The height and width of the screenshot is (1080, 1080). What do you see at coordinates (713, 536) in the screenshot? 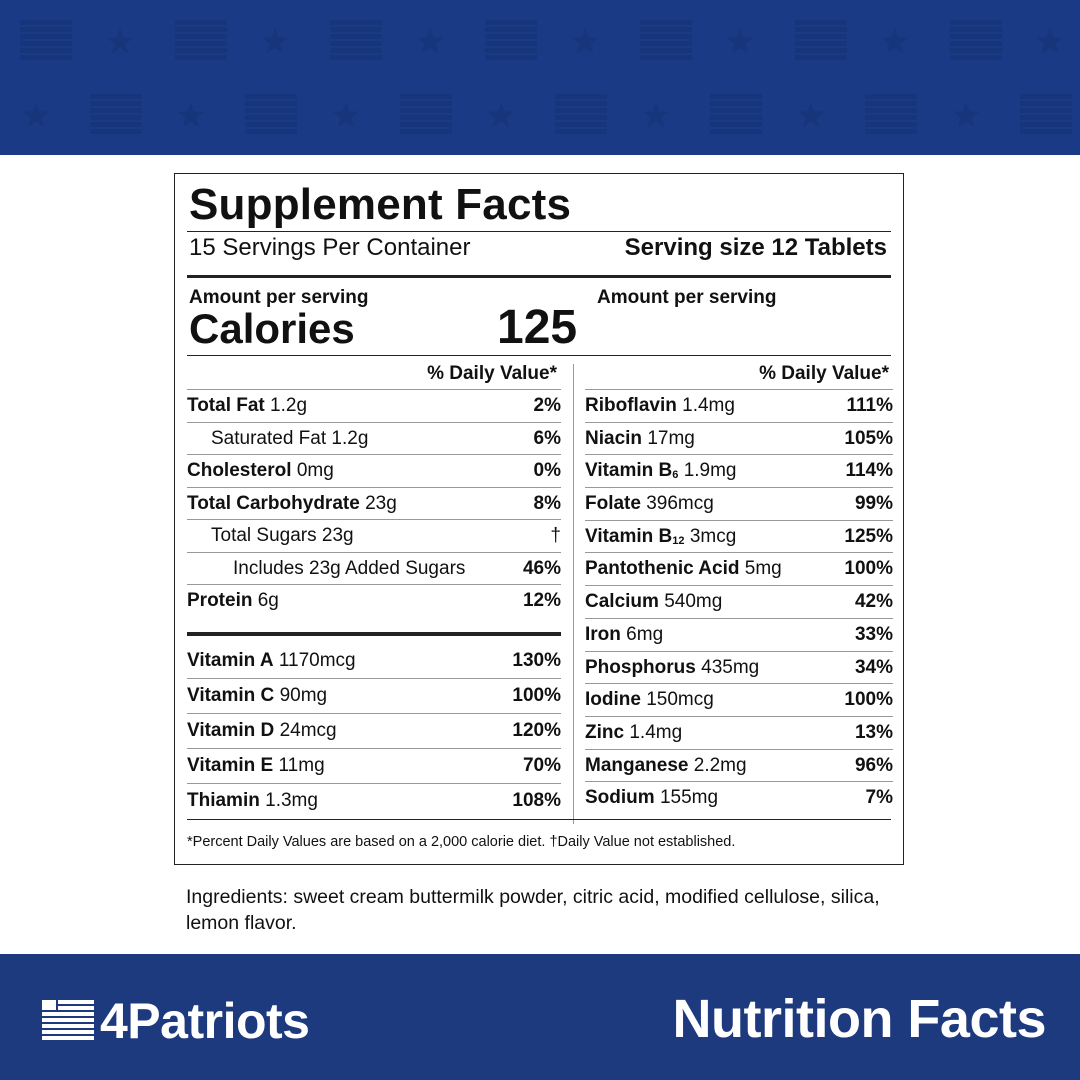
I see `nutrient-amount: 3mcg` at bounding box center [713, 536].